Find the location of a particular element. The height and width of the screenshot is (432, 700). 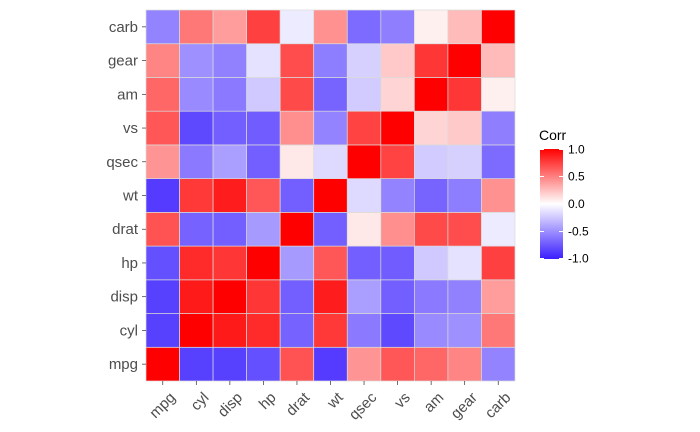

y-axis: mpg cyl disp hp drat wt qsec vs am gear carb is located at coordinates (126, 196).